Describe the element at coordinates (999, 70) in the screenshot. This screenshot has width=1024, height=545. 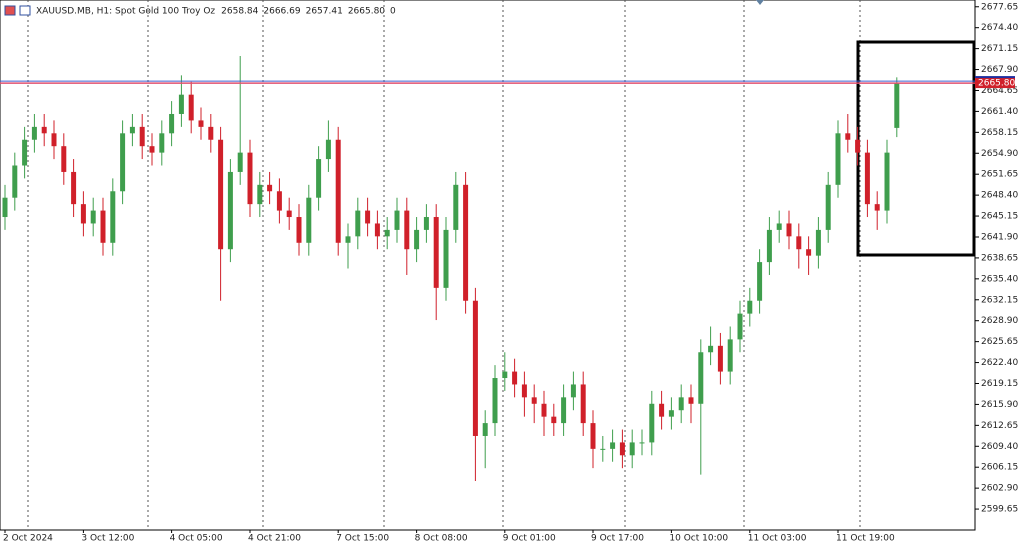
I see `y-tick-label: 2667.90` at that location.